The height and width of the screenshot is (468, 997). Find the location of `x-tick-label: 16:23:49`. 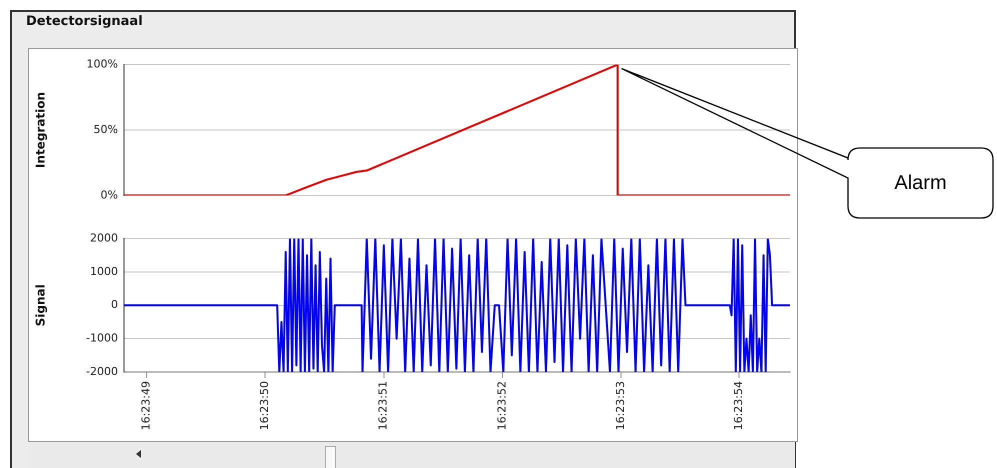

x-tick-label: 16:23:49 is located at coordinates (145, 405).